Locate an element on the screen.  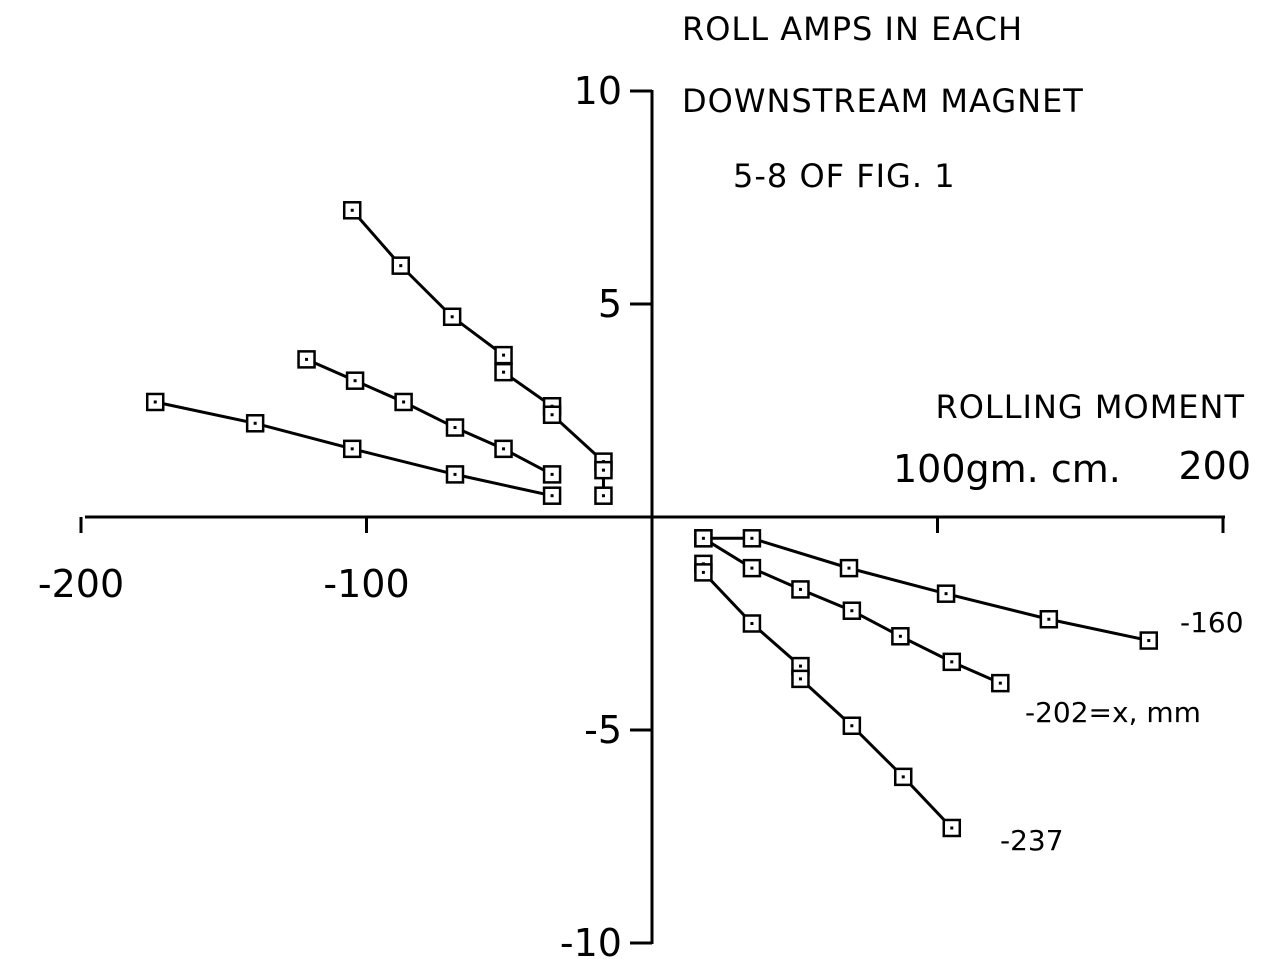
x-axis-label-line-2: 100gm. cm. is located at coordinates (1007, 469).